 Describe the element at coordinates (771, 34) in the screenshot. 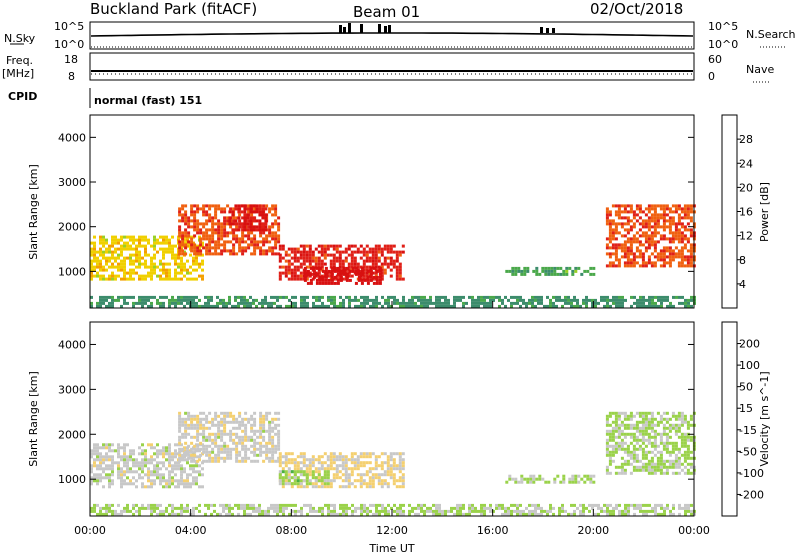

I see `nsearch-label: N.Search` at that location.